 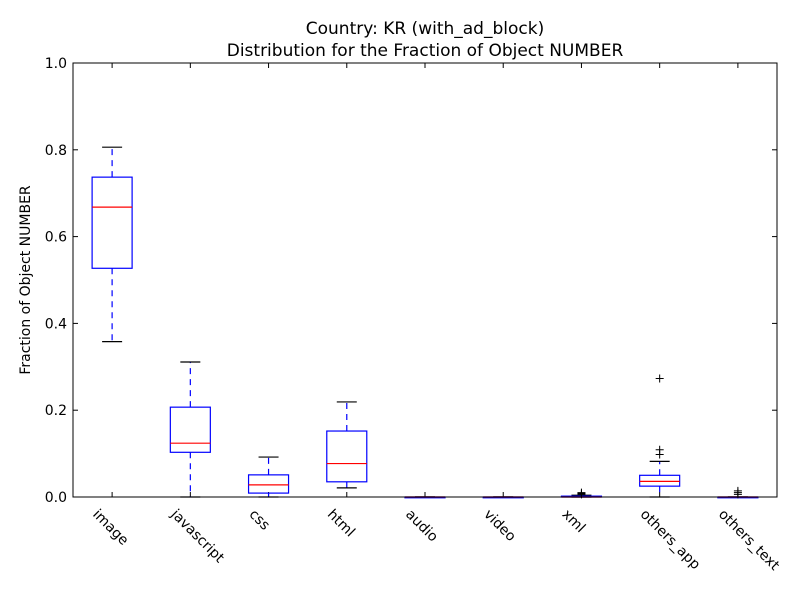 What do you see at coordinates (749, 541) in the screenshot?
I see `x-tick-label: others_text` at bounding box center [749, 541].